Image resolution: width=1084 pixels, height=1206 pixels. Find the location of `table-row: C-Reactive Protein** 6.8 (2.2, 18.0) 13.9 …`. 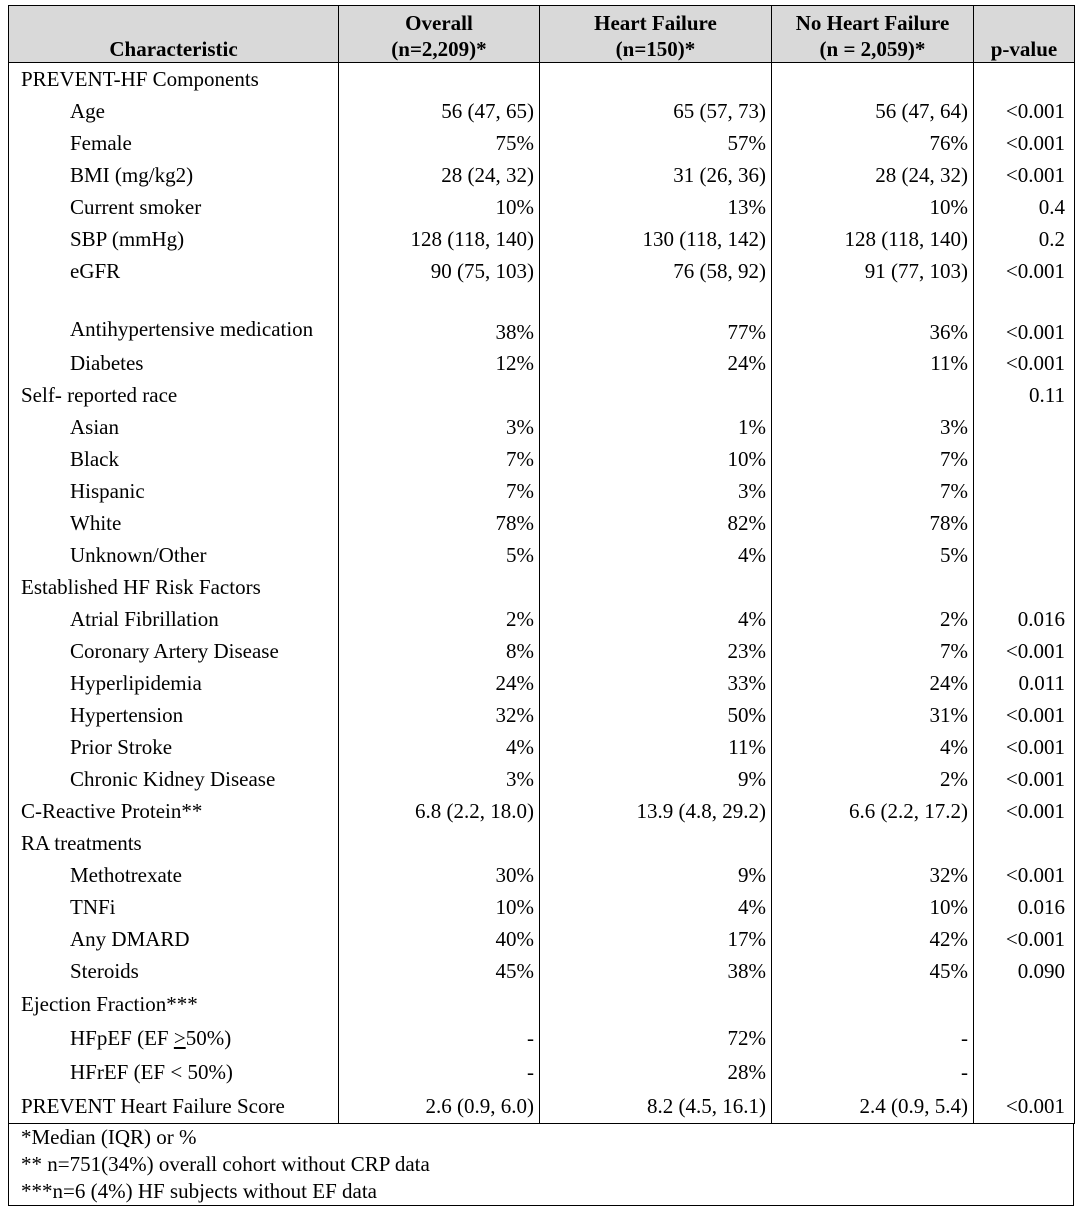

table-row: C-Reactive Protein** 6.8 (2.2, 18.0) 13.9 … is located at coordinates (541, 811).